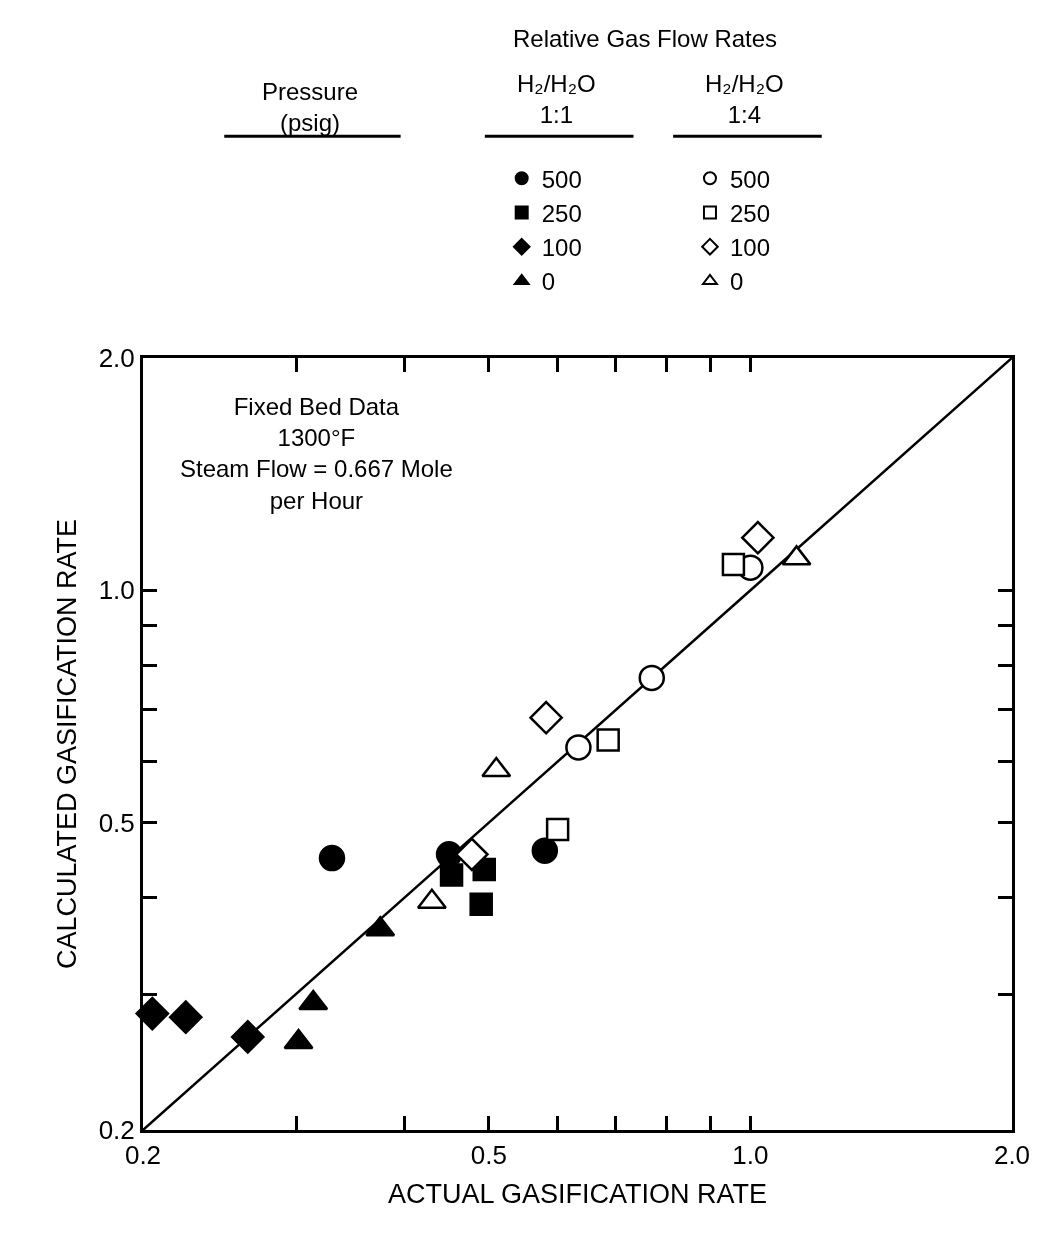 The height and width of the screenshot is (1239, 1042). I want to click on x-tick-label: 0.5, so click(488, 1155).